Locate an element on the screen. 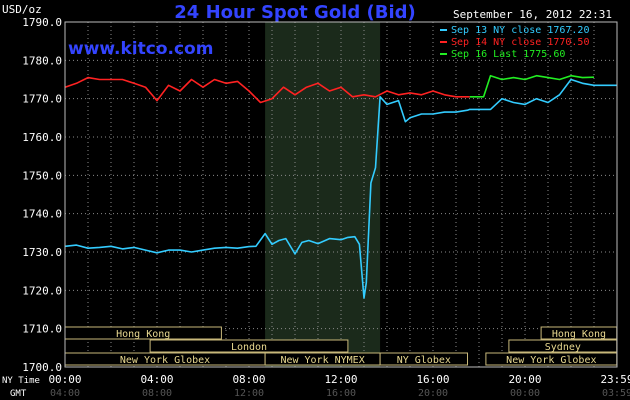 This screenshot has height=400, width=630. x-tick-label-ny: 04:00 is located at coordinates (156, 379).